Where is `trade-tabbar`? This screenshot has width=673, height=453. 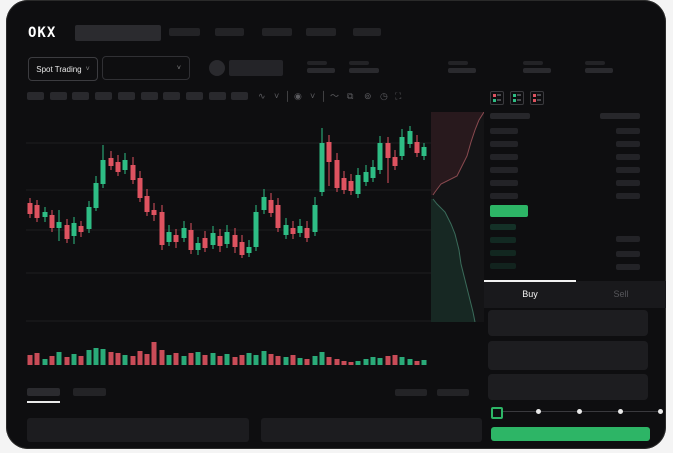 trade-tabbar is located at coordinates (575, 294).